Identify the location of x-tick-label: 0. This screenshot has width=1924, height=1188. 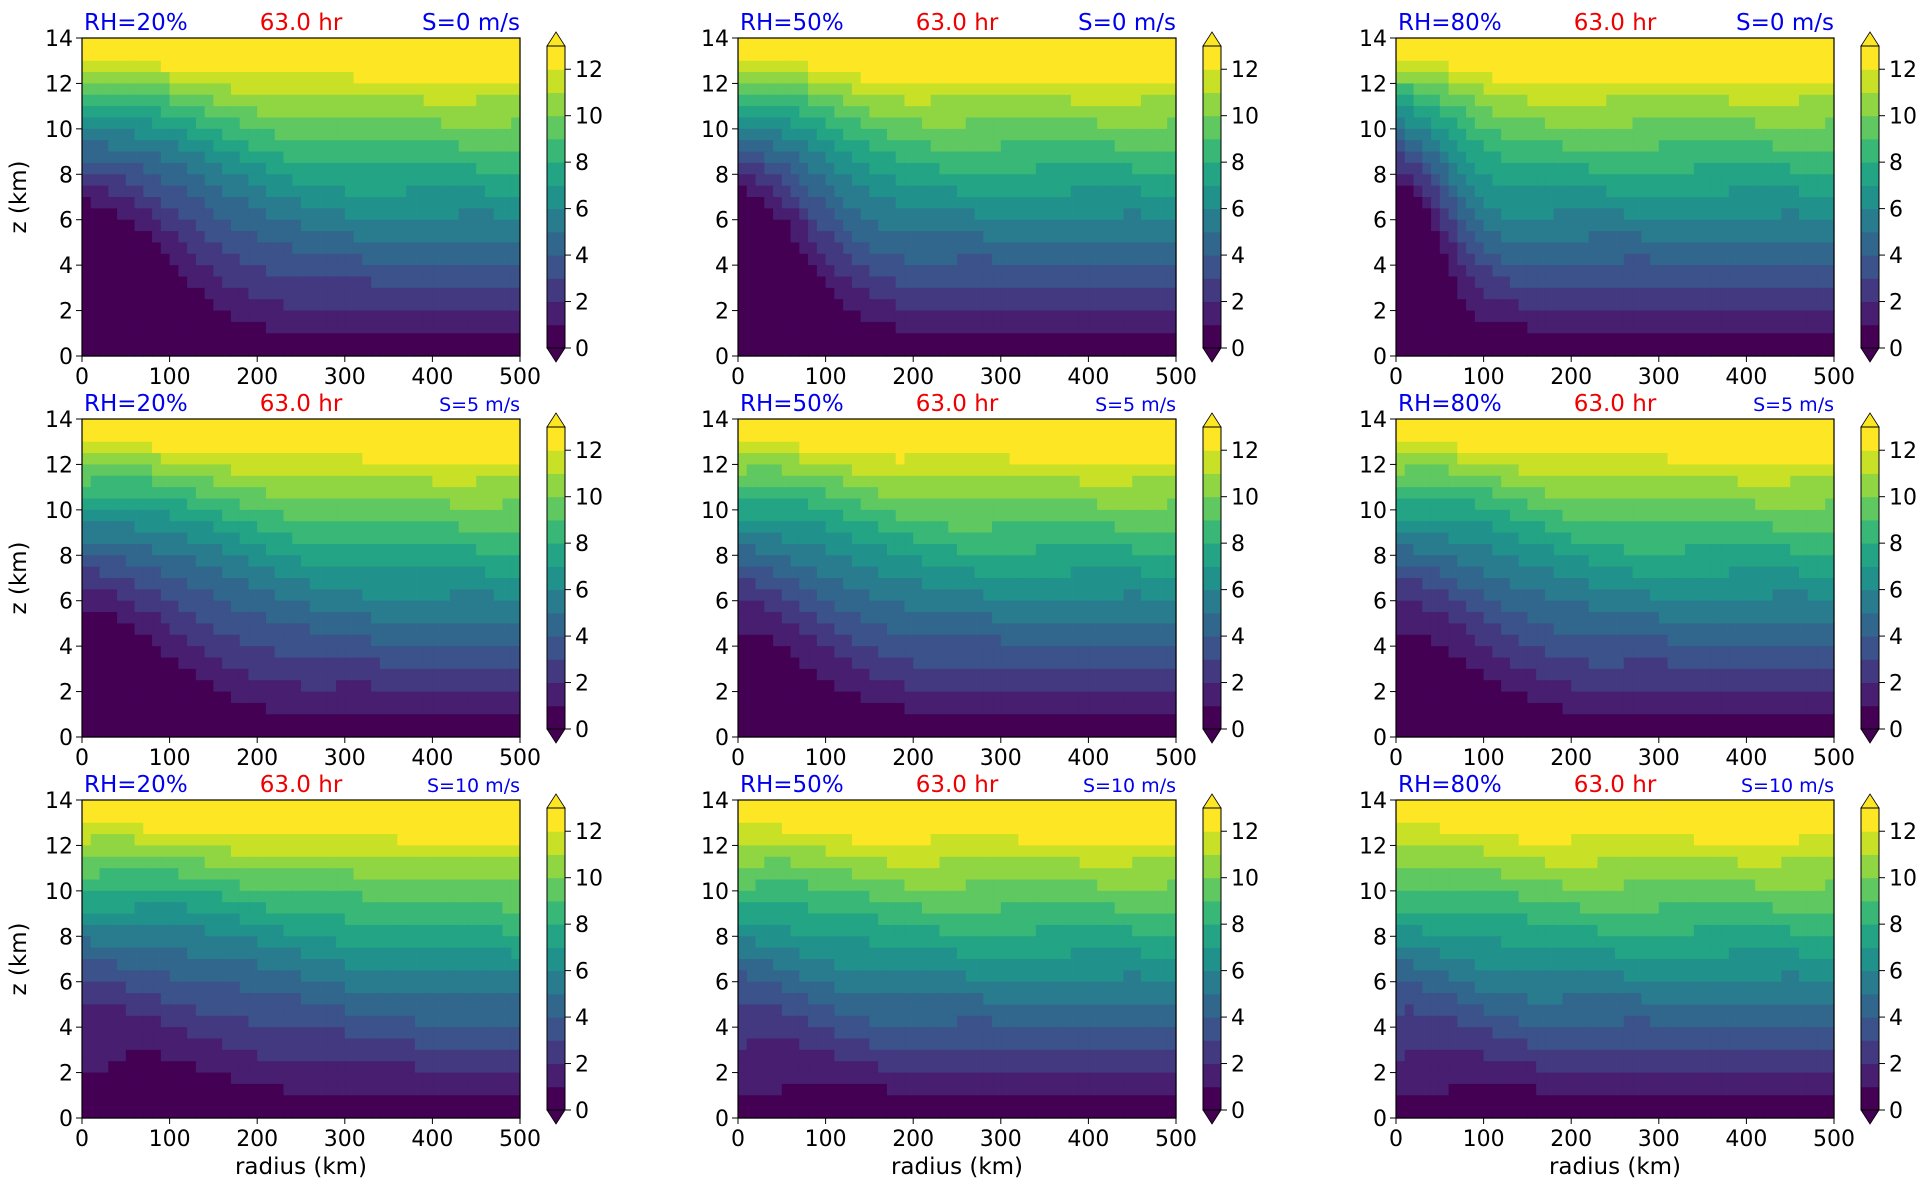
(82, 377).